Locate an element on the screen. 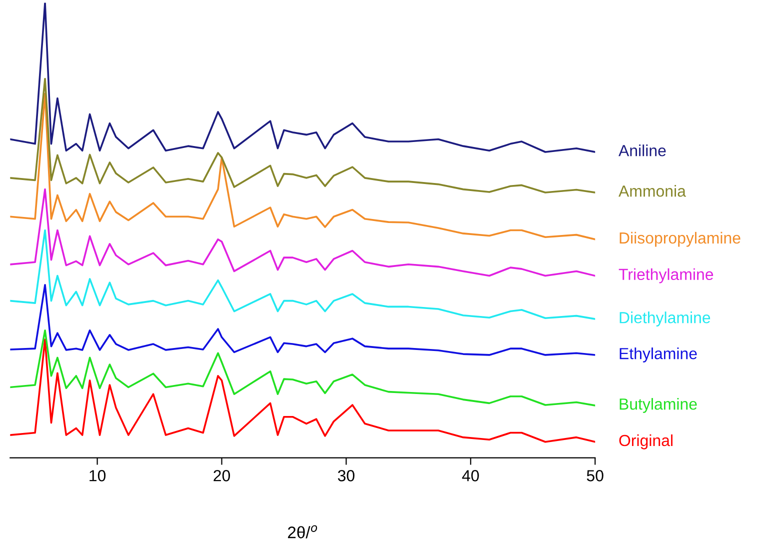  series-label: Ethylamine is located at coordinates (658, 355).